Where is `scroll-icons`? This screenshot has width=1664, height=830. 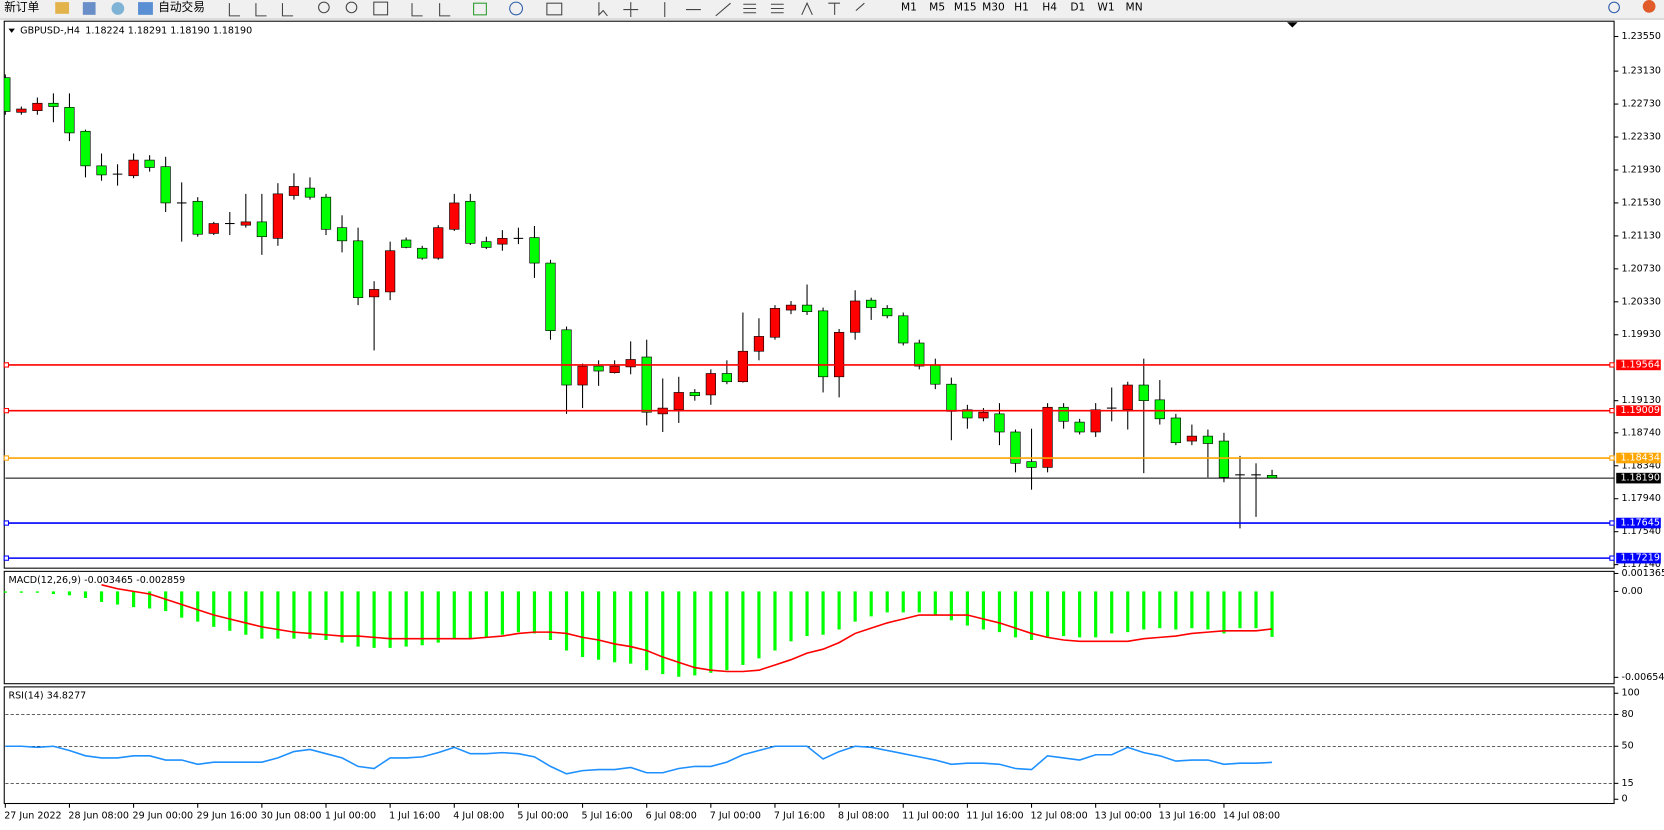 scroll-icons is located at coordinates (431, 10).